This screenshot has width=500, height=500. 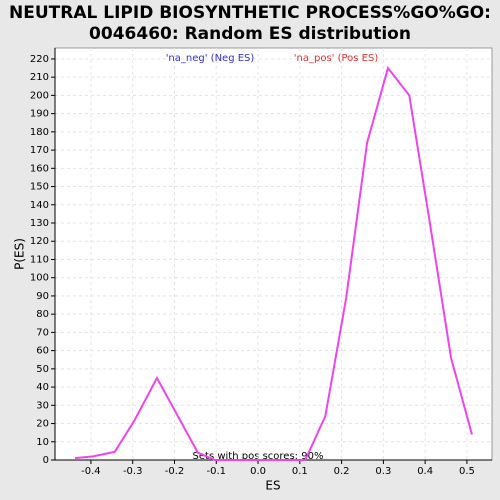 What do you see at coordinates (39, 59) in the screenshot?
I see `y-tick-label: 220` at bounding box center [39, 59].